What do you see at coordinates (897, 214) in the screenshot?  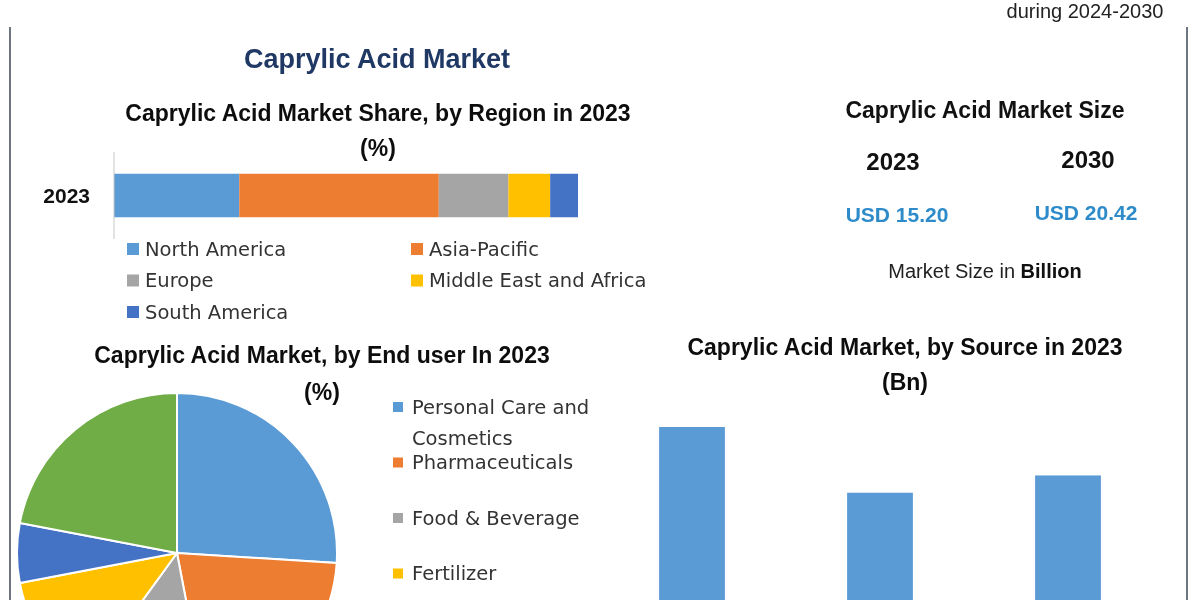 I see `text: USD 15.20` at bounding box center [897, 214].